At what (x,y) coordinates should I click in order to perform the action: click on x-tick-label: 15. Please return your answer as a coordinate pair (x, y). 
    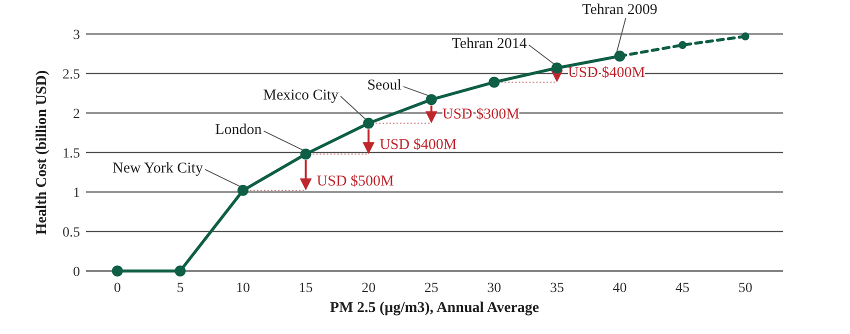
    Looking at the image, I should click on (305, 288).